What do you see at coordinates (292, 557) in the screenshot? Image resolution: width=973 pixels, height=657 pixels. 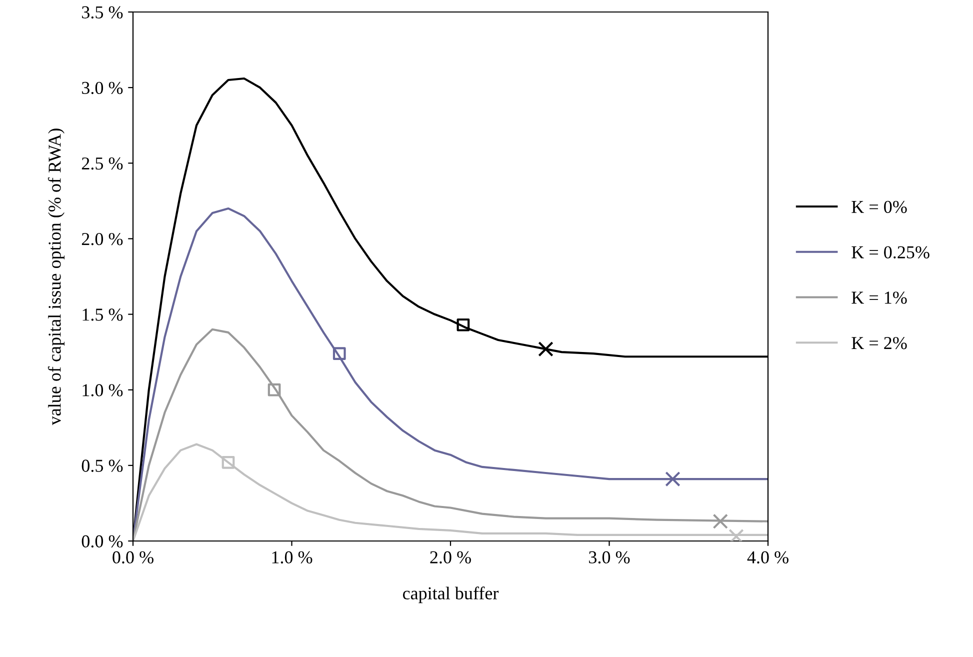 I see `x-tick-label: 1.0 %` at bounding box center [292, 557].